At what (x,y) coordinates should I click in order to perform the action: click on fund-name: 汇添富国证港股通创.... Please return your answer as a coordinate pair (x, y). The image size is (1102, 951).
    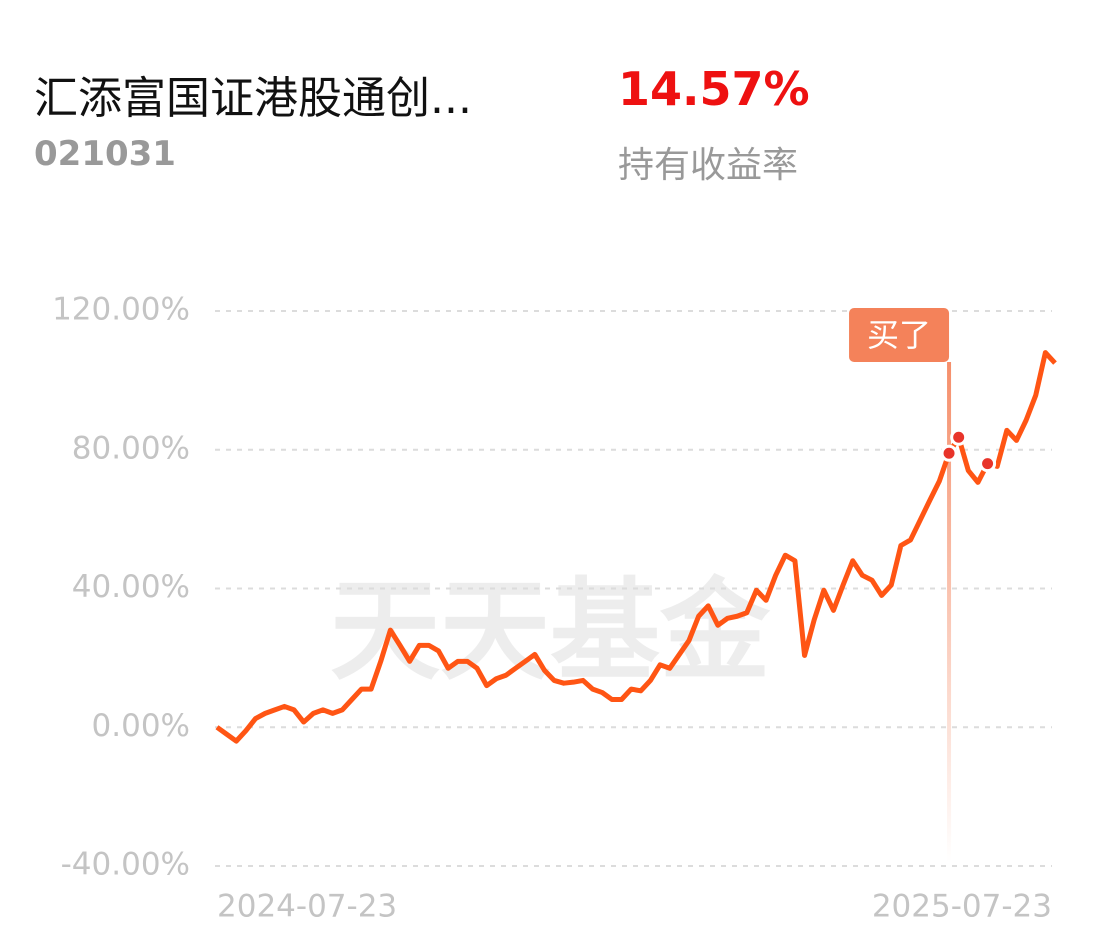
    Looking at the image, I should click on (253, 98).